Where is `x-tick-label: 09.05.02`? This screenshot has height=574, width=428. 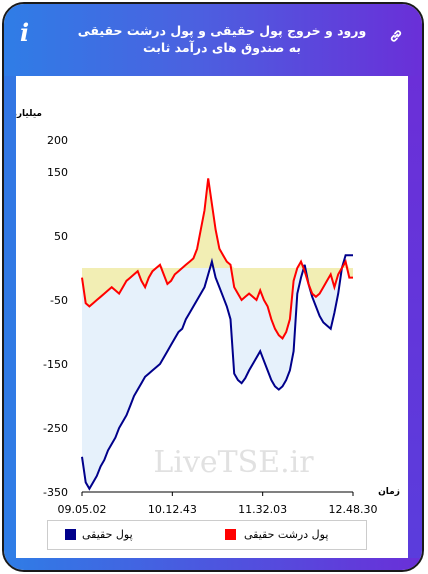 x-tick-label: 09.05.02 is located at coordinates (82, 509).